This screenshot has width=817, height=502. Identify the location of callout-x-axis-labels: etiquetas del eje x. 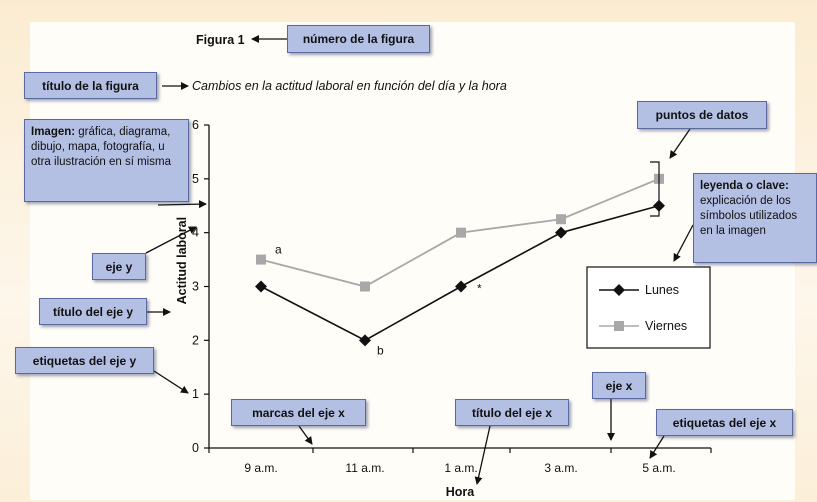
(724, 422).